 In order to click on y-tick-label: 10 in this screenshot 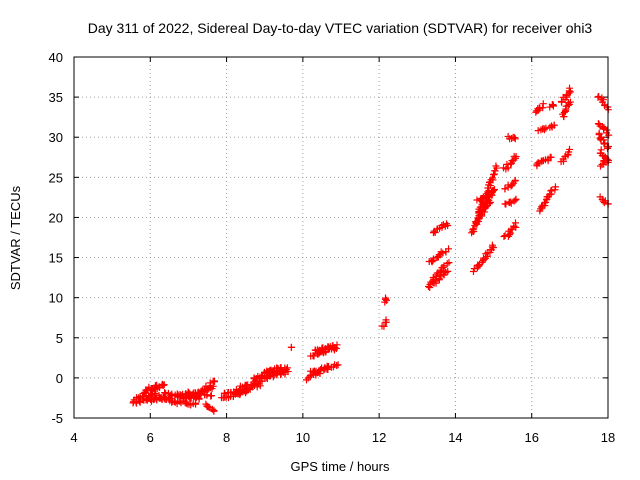, I will do `click(56, 298)`.